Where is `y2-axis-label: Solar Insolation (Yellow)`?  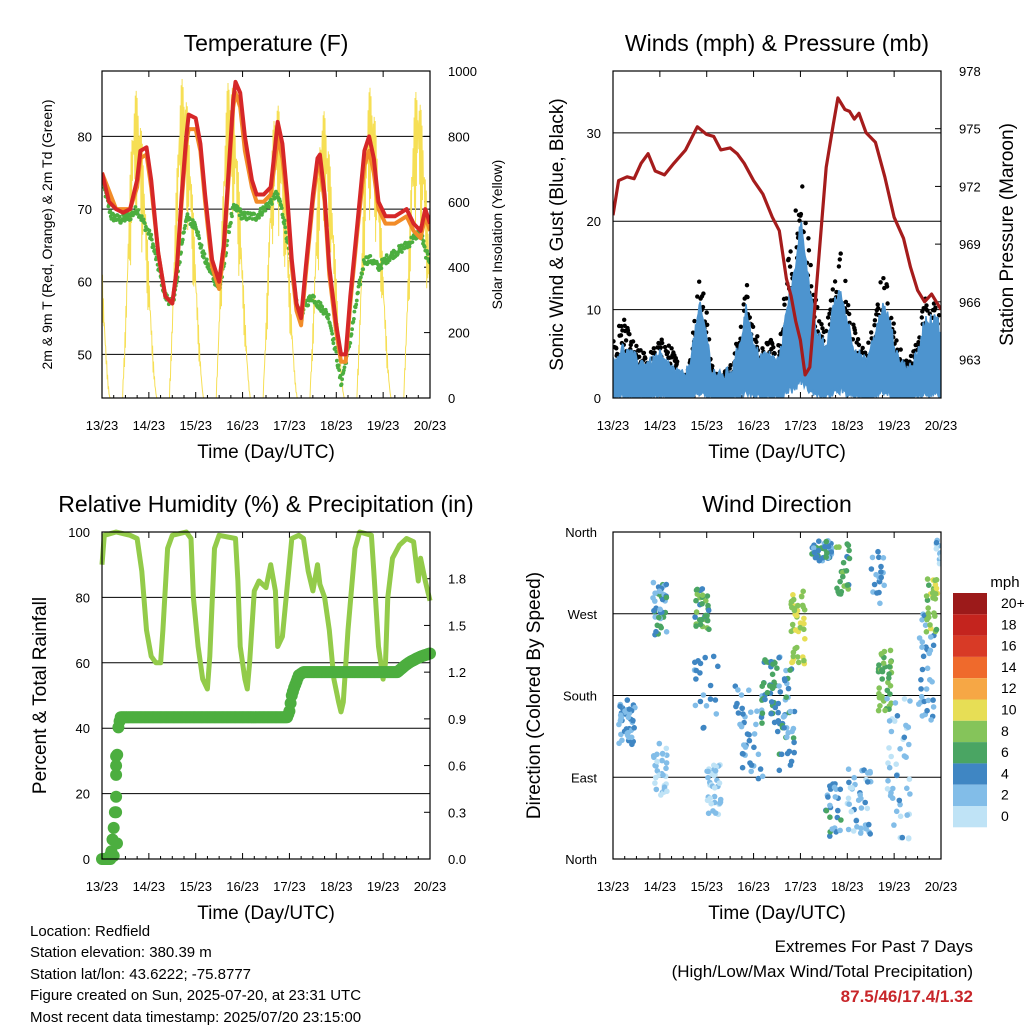 y2-axis-label: Solar Insolation (Yellow) is located at coordinates (497, 235).